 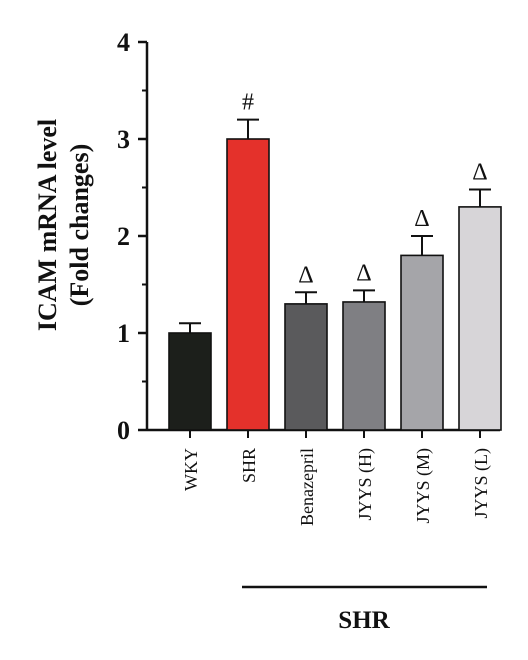 I want to click on y-tick-label: 4, so click(x=123, y=42).